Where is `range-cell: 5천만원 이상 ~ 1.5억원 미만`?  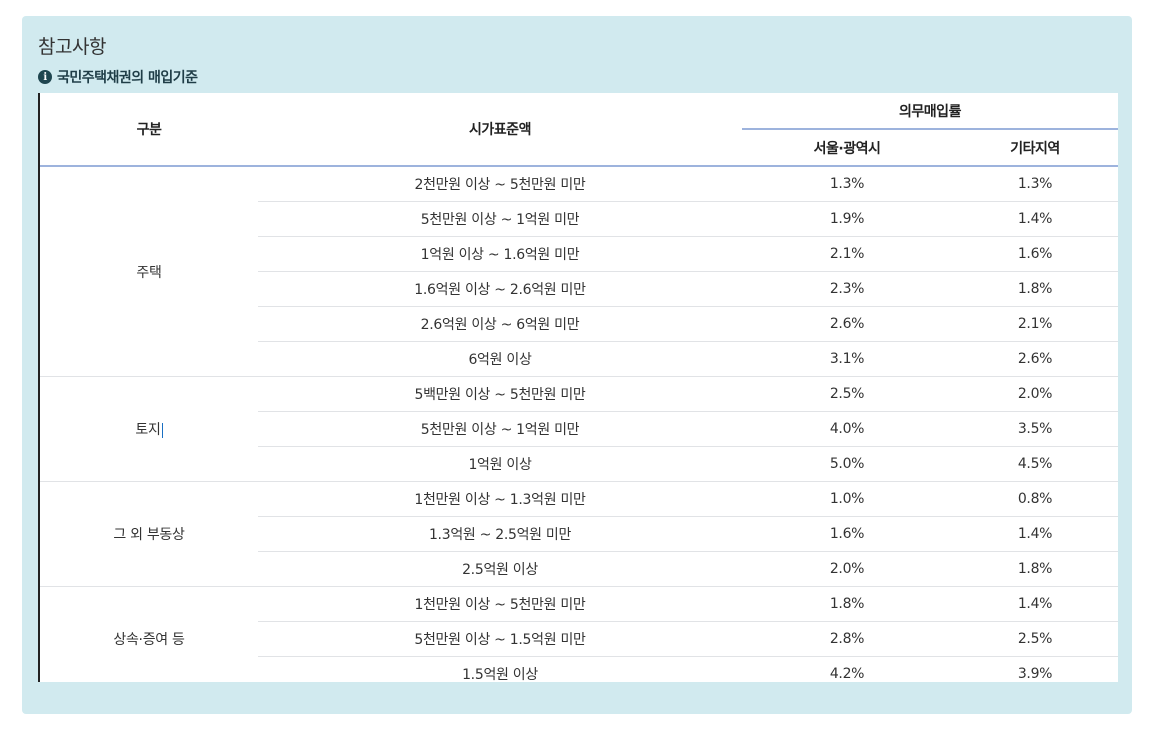 range-cell: 5천만원 이상 ~ 1.5억원 미만 is located at coordinates (500, 639).